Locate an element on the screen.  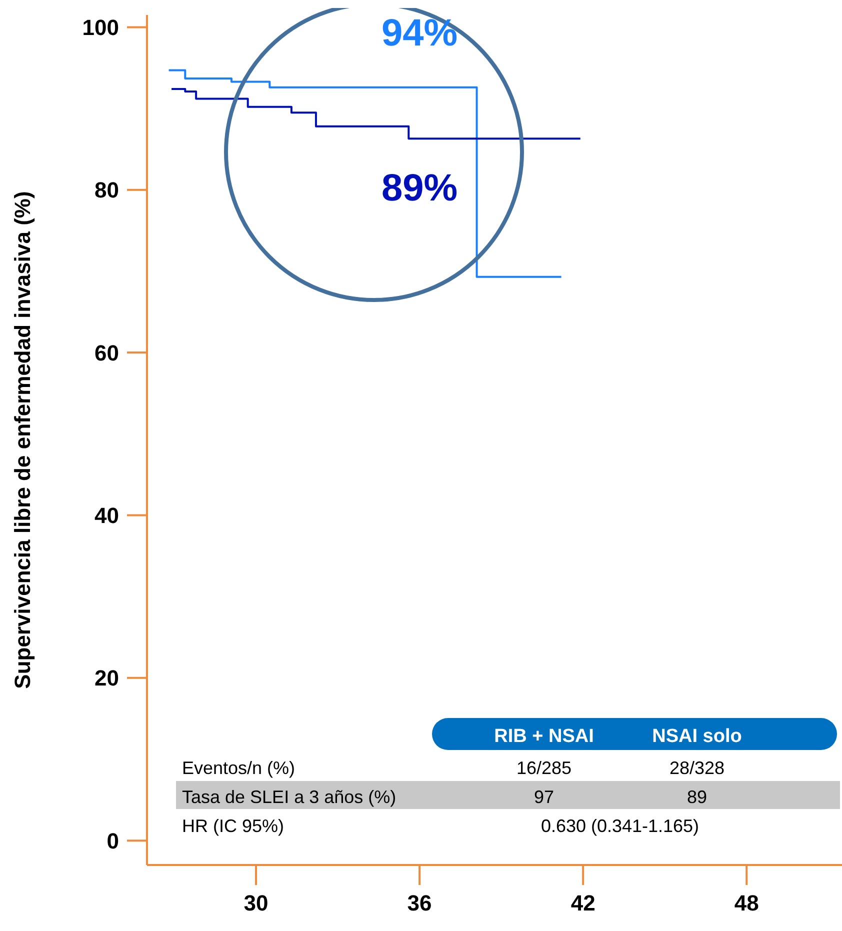
annotation: NSAI solo is located at coordinates (697, 736).